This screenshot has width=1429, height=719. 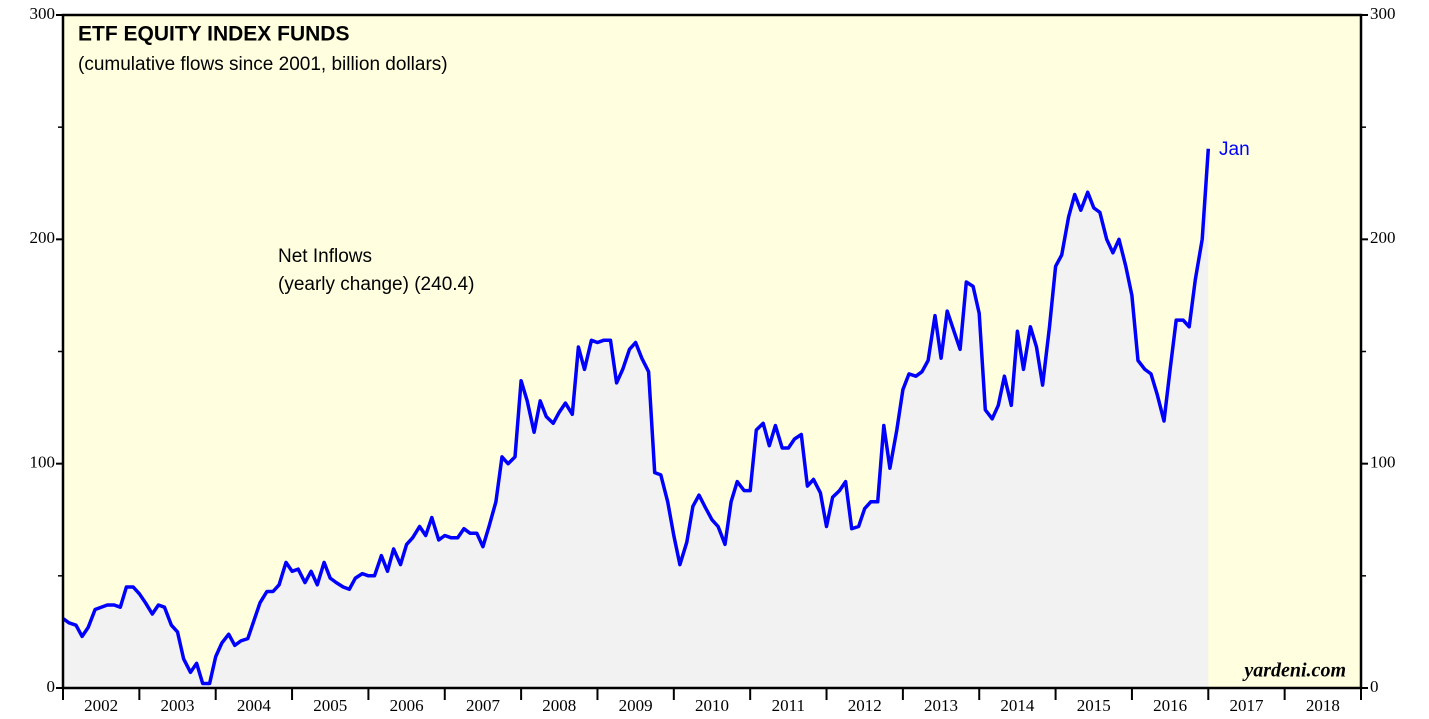 What do you see at coordinates (636, 705) in the screenshot?
I see `x-tick-label: 2009` at bounding box center [636, 705].